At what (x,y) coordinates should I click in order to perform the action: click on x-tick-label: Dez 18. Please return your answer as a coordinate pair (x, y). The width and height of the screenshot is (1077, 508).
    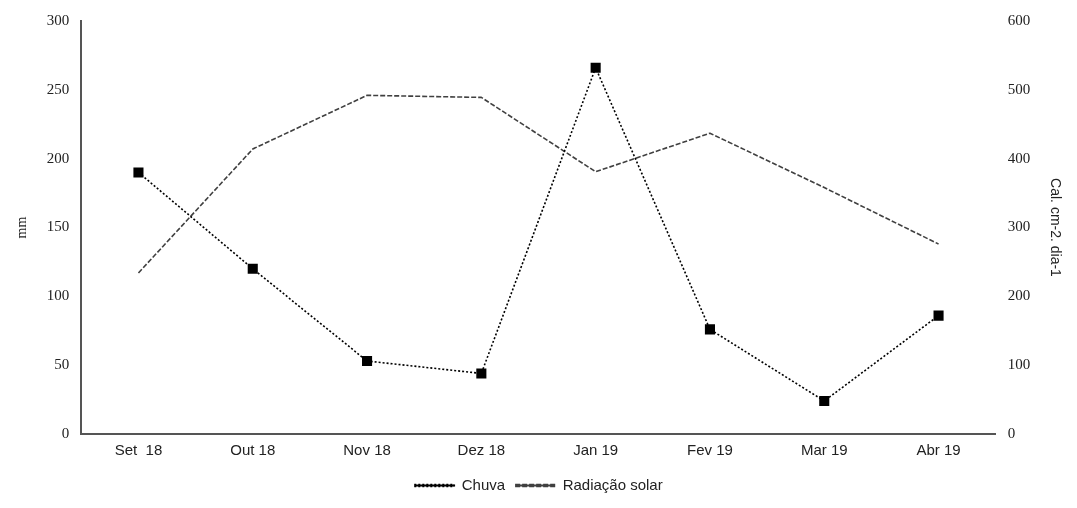
    Looking at the image, I should click on (481, 450).